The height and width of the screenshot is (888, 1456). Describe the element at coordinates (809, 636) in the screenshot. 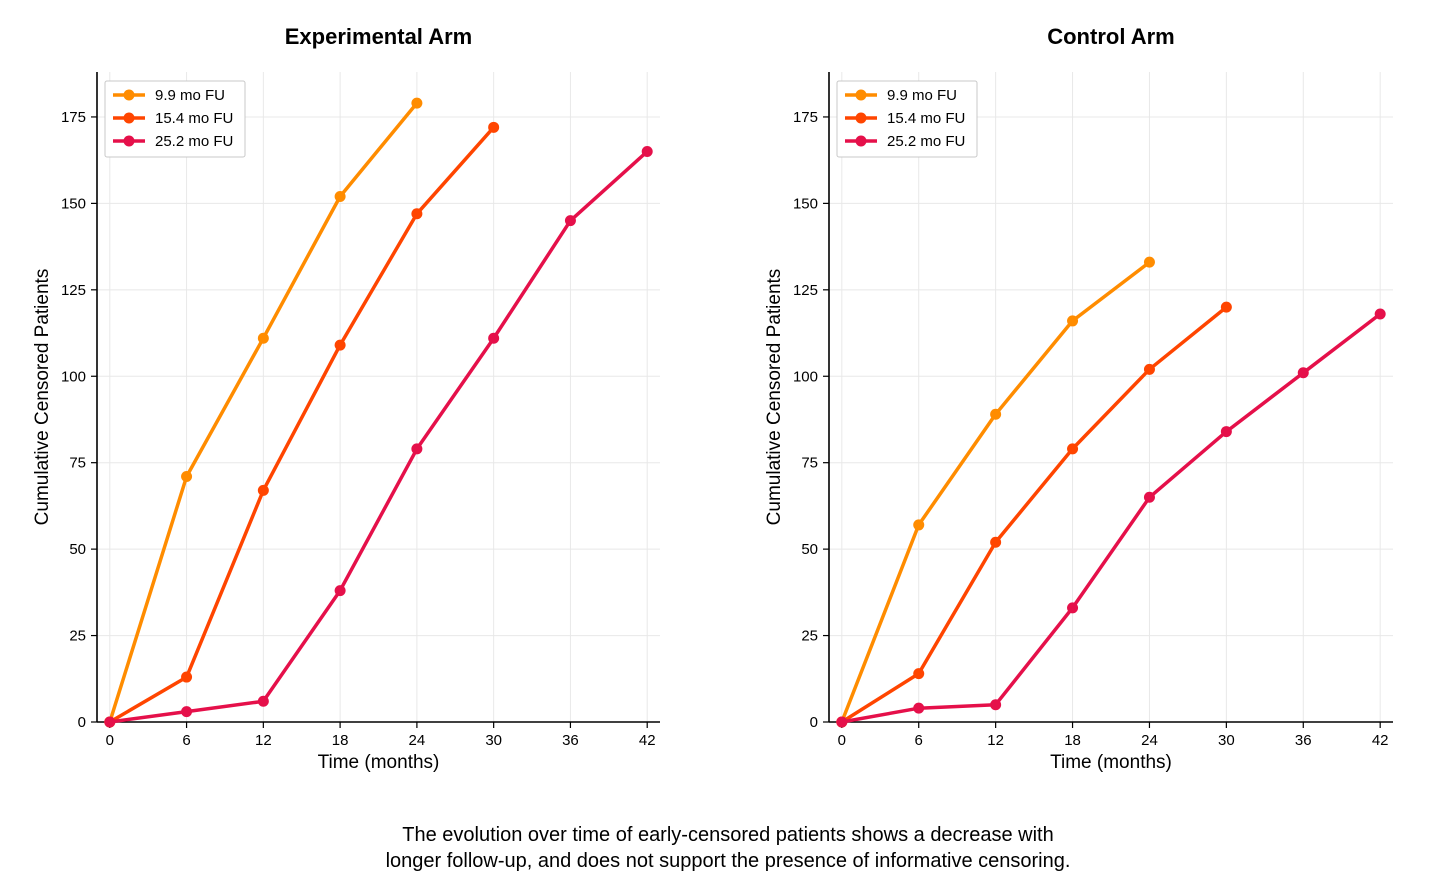

I see `y-tick-label: 25` at that location.